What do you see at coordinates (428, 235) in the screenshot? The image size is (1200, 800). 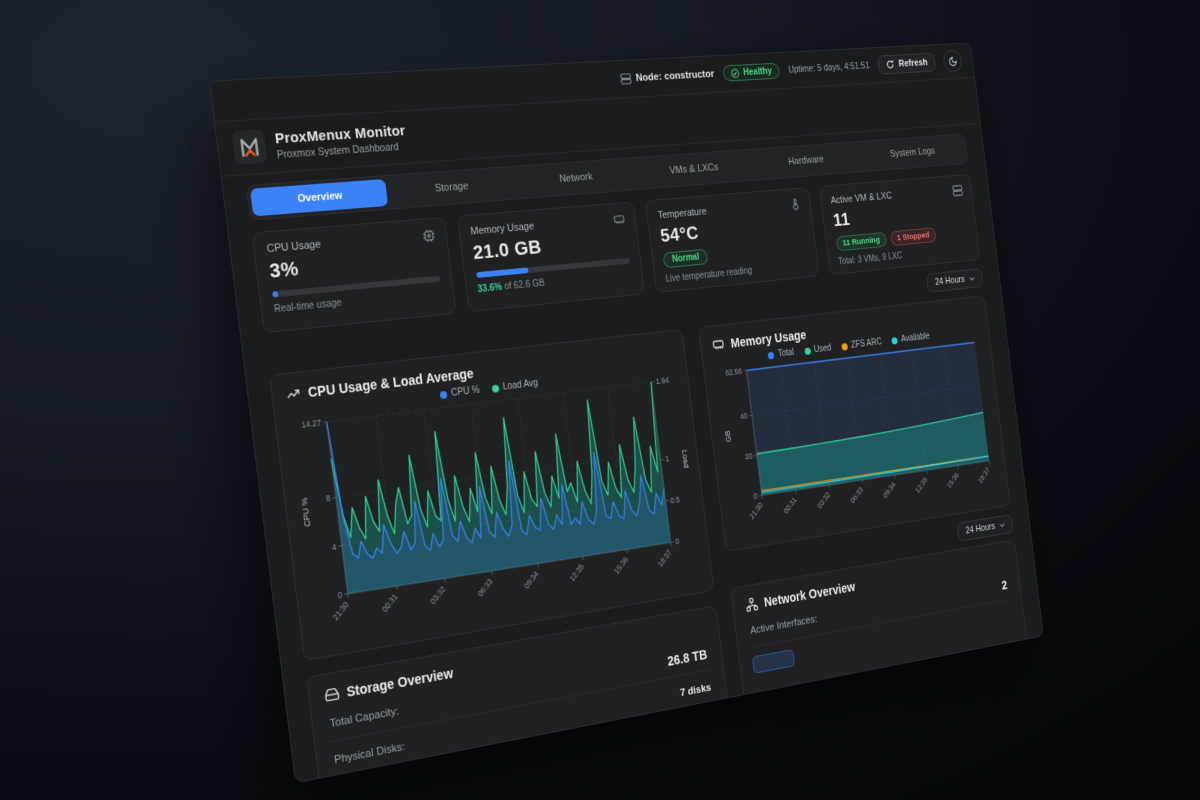 I see `cpu-icon` at bounding box center [428, 235].